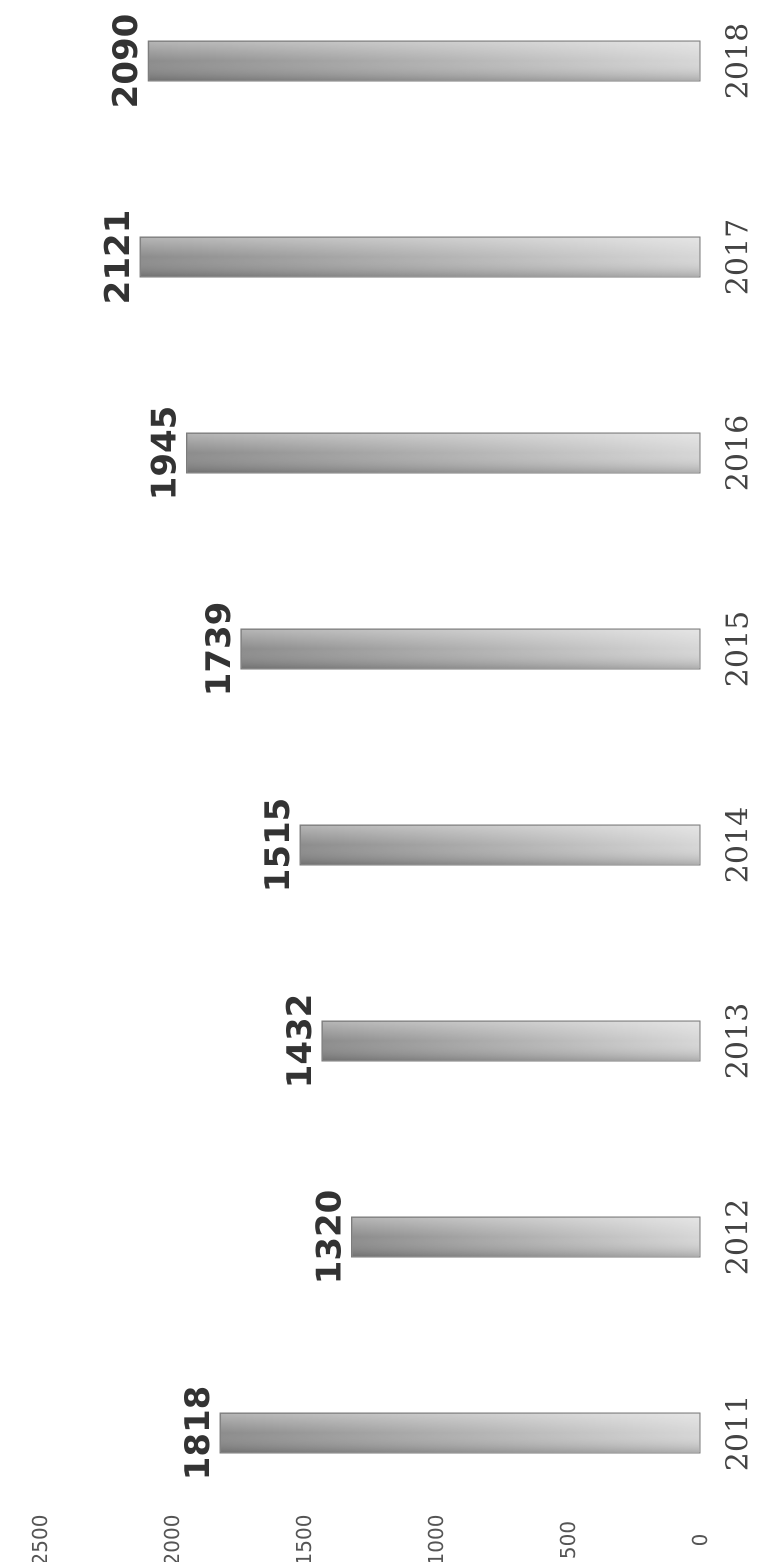 This screenshot has width=758, height=1562. What do you see at coordinates (738, 1237) in the screenshot?
I see `category-label: 2012` at bounding box center [738, 1237].